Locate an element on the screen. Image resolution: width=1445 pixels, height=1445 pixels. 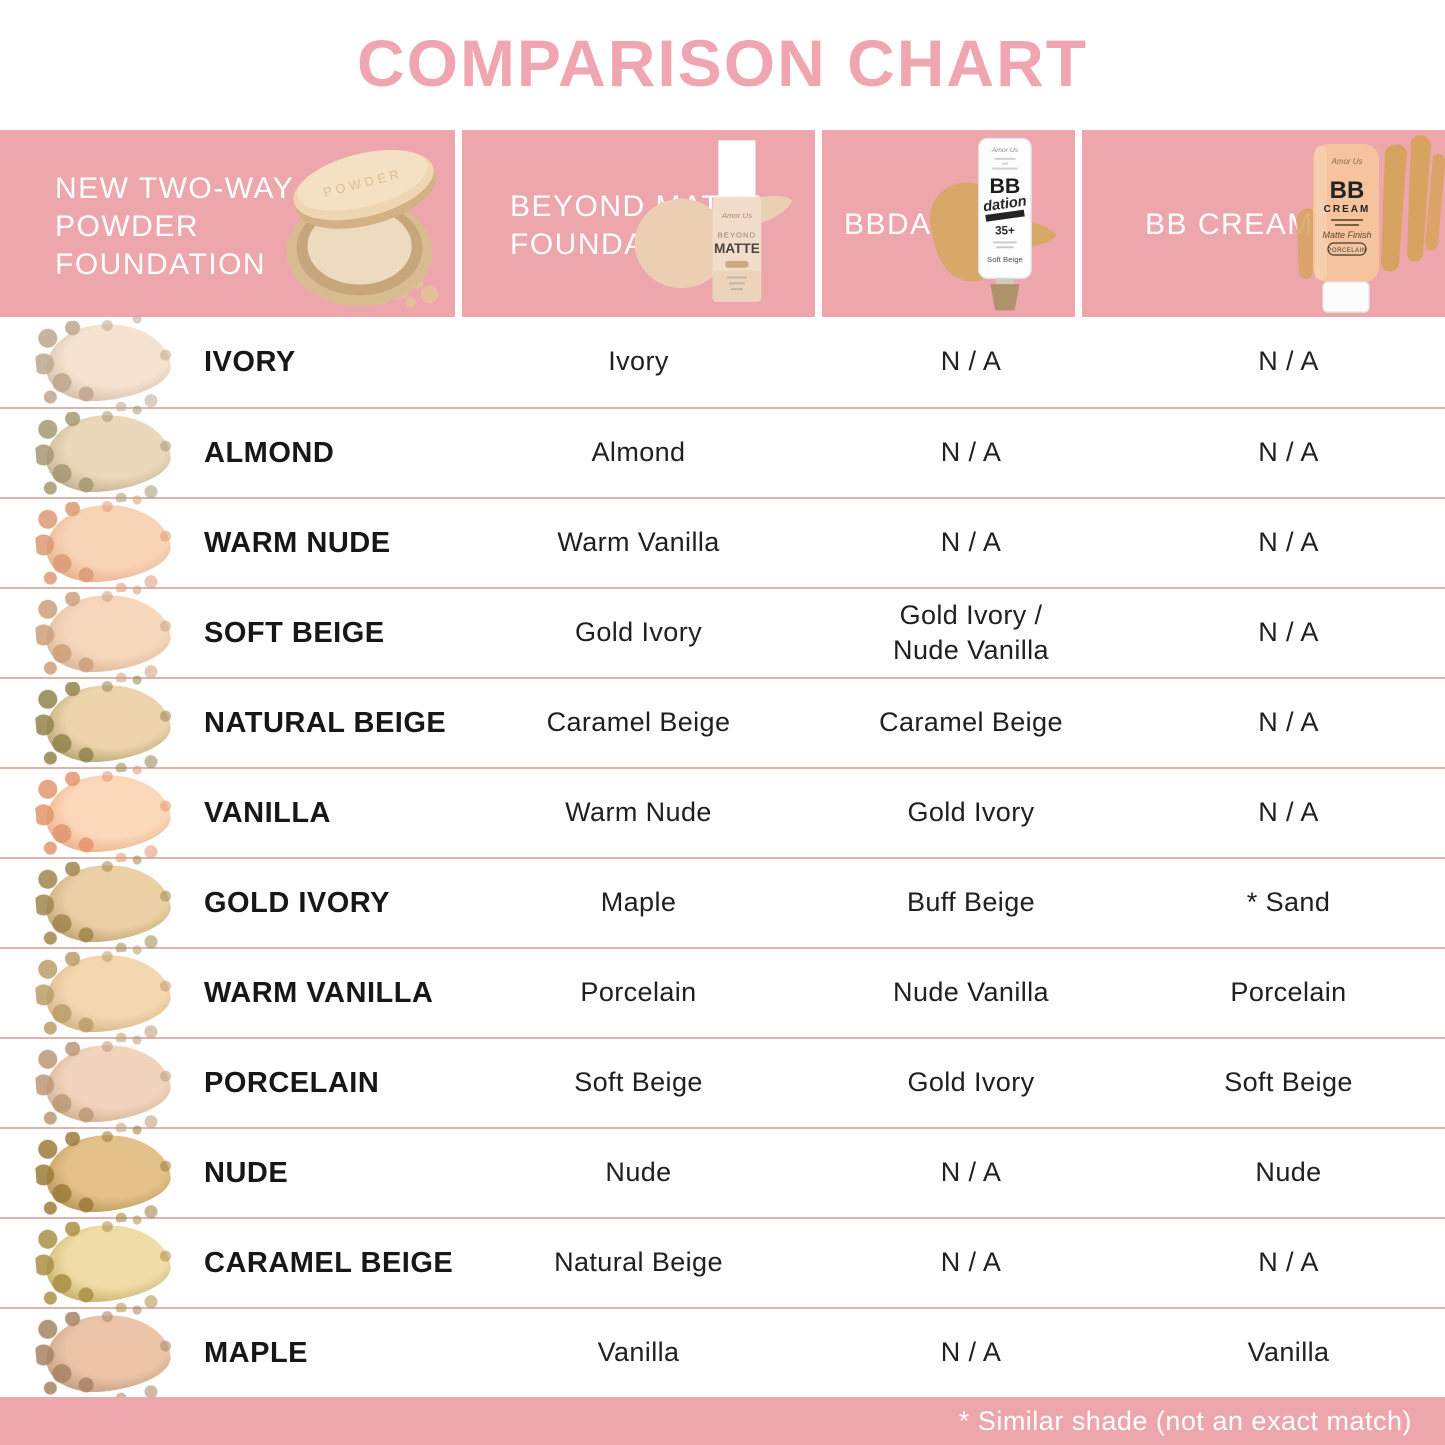
column-label: BB CREAM is located at coordinates (1229, 224).